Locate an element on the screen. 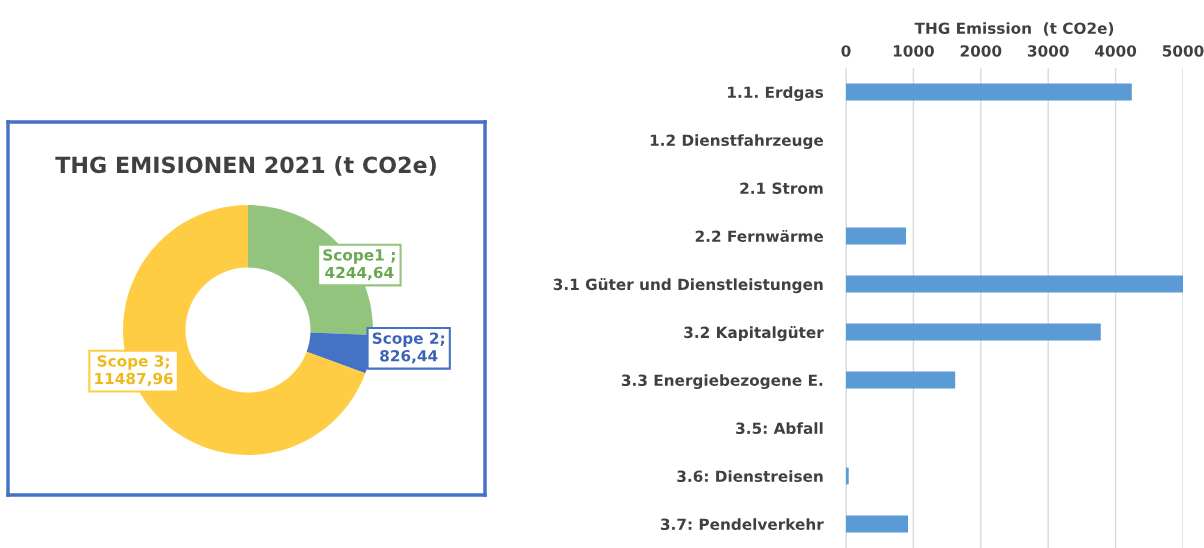 Image resolution: width=1204 pixels, height=548 pixels. data-label: 826,44 is located at coordinates (409, 356).